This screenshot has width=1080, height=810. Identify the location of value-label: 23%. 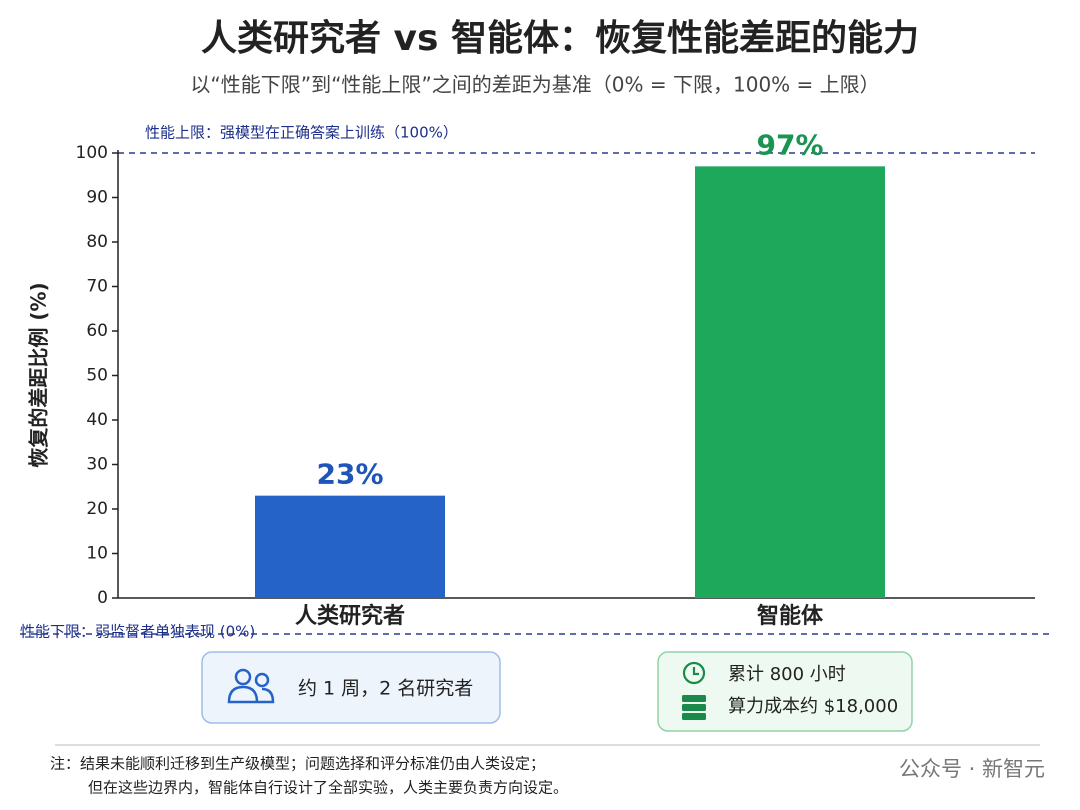
(349, 474).